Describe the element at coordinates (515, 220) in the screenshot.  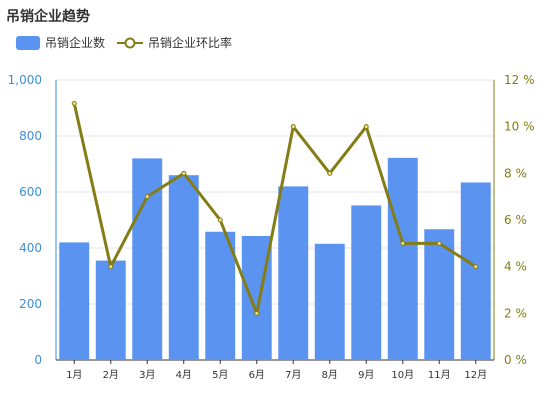
I see `y-right-tick-label: 6 %` at that location.